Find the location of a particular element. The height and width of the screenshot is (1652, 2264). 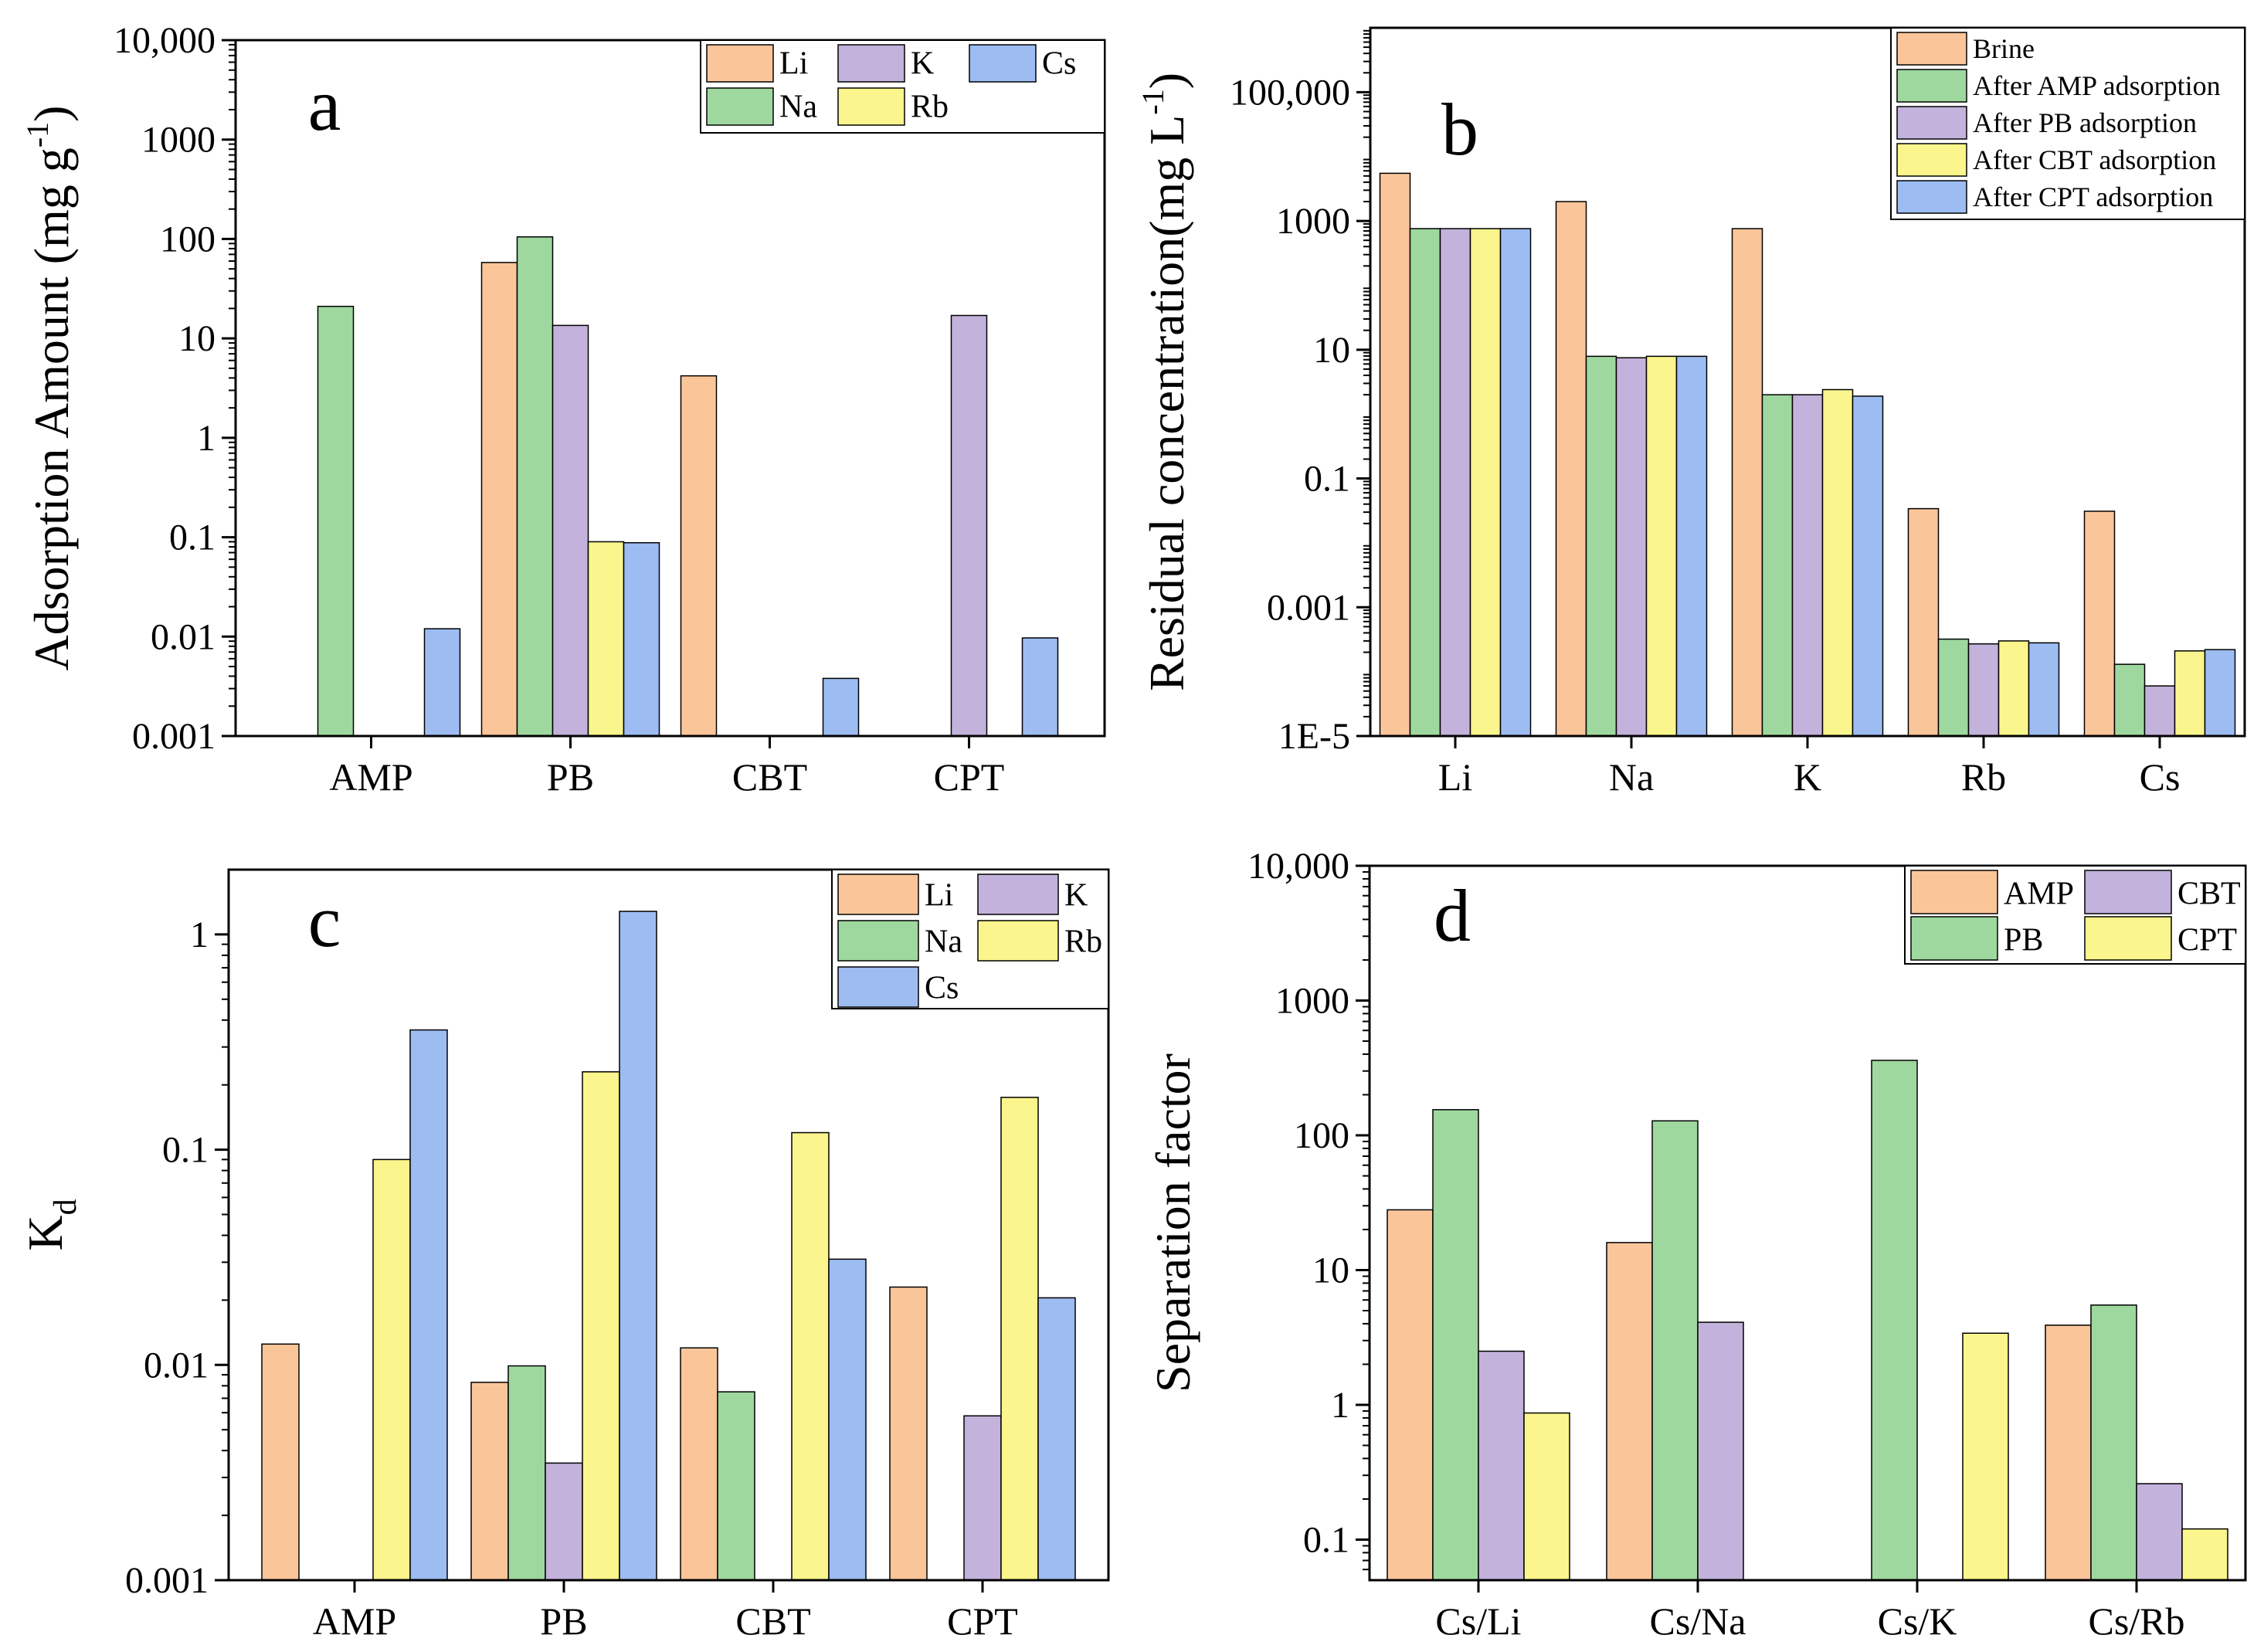

bar-after-cbt-adsorption-cs is located at coordinates (2190, 693).